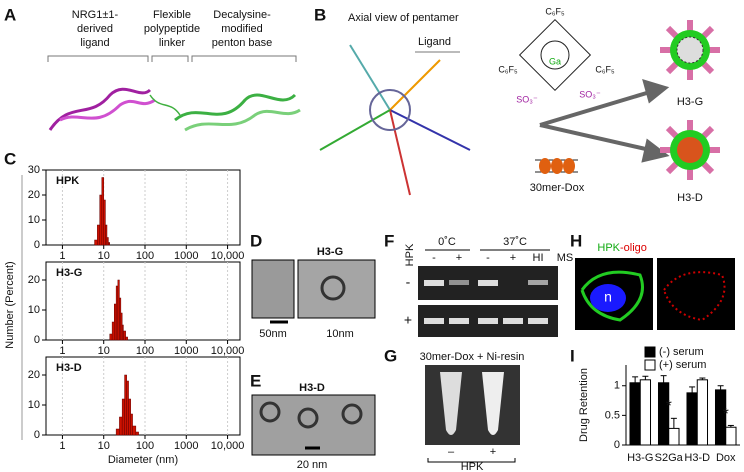 This screenshot has width=744, height=472. I want to click on micrograph, so click(696, 294).